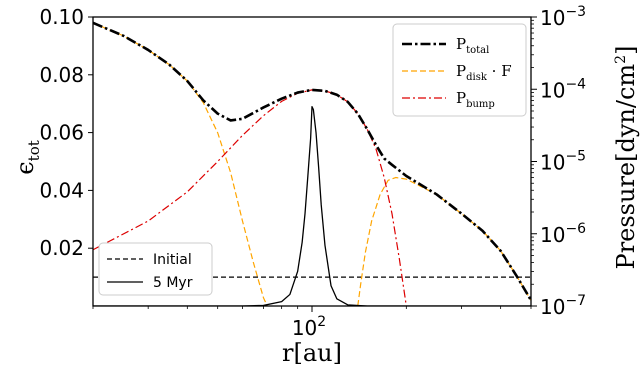  What do you see at coordinates (575, 84) in the screenshot?
I see `right-tick-exponent: −4` at bounding box center [575, 84].